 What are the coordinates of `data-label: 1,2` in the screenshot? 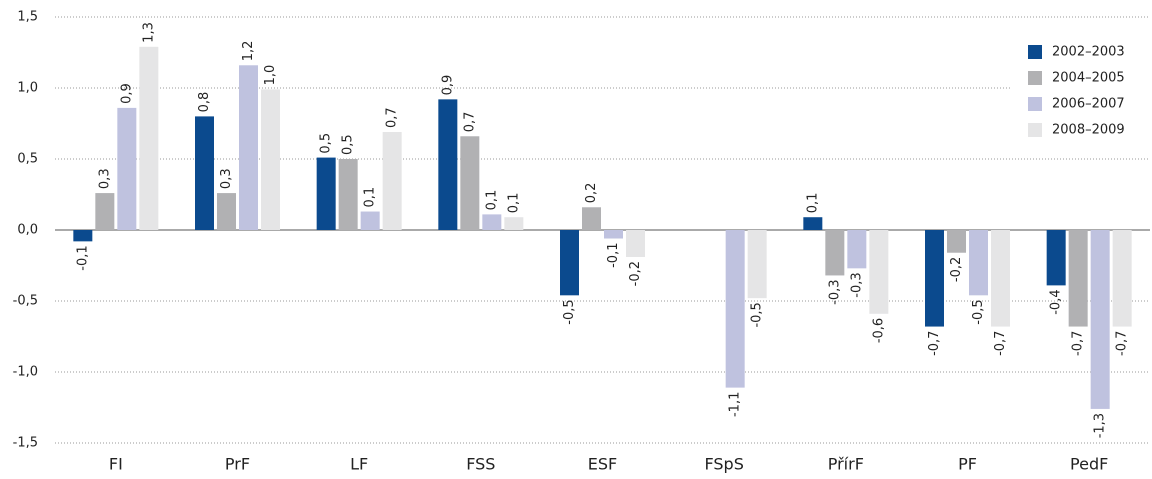 It's located at (248, 51).